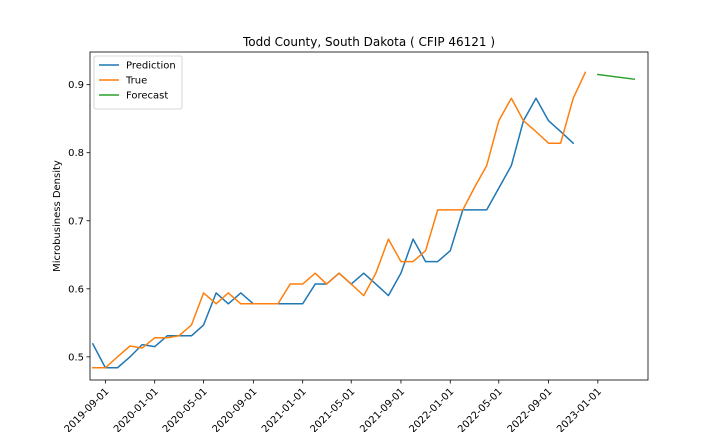 The height and width of the screenshot is (432, 720). What do you see at coordinates (76, 153) in the screenshot?
I see `y-tick-label: 0.8` at bounding box center [76, 153].